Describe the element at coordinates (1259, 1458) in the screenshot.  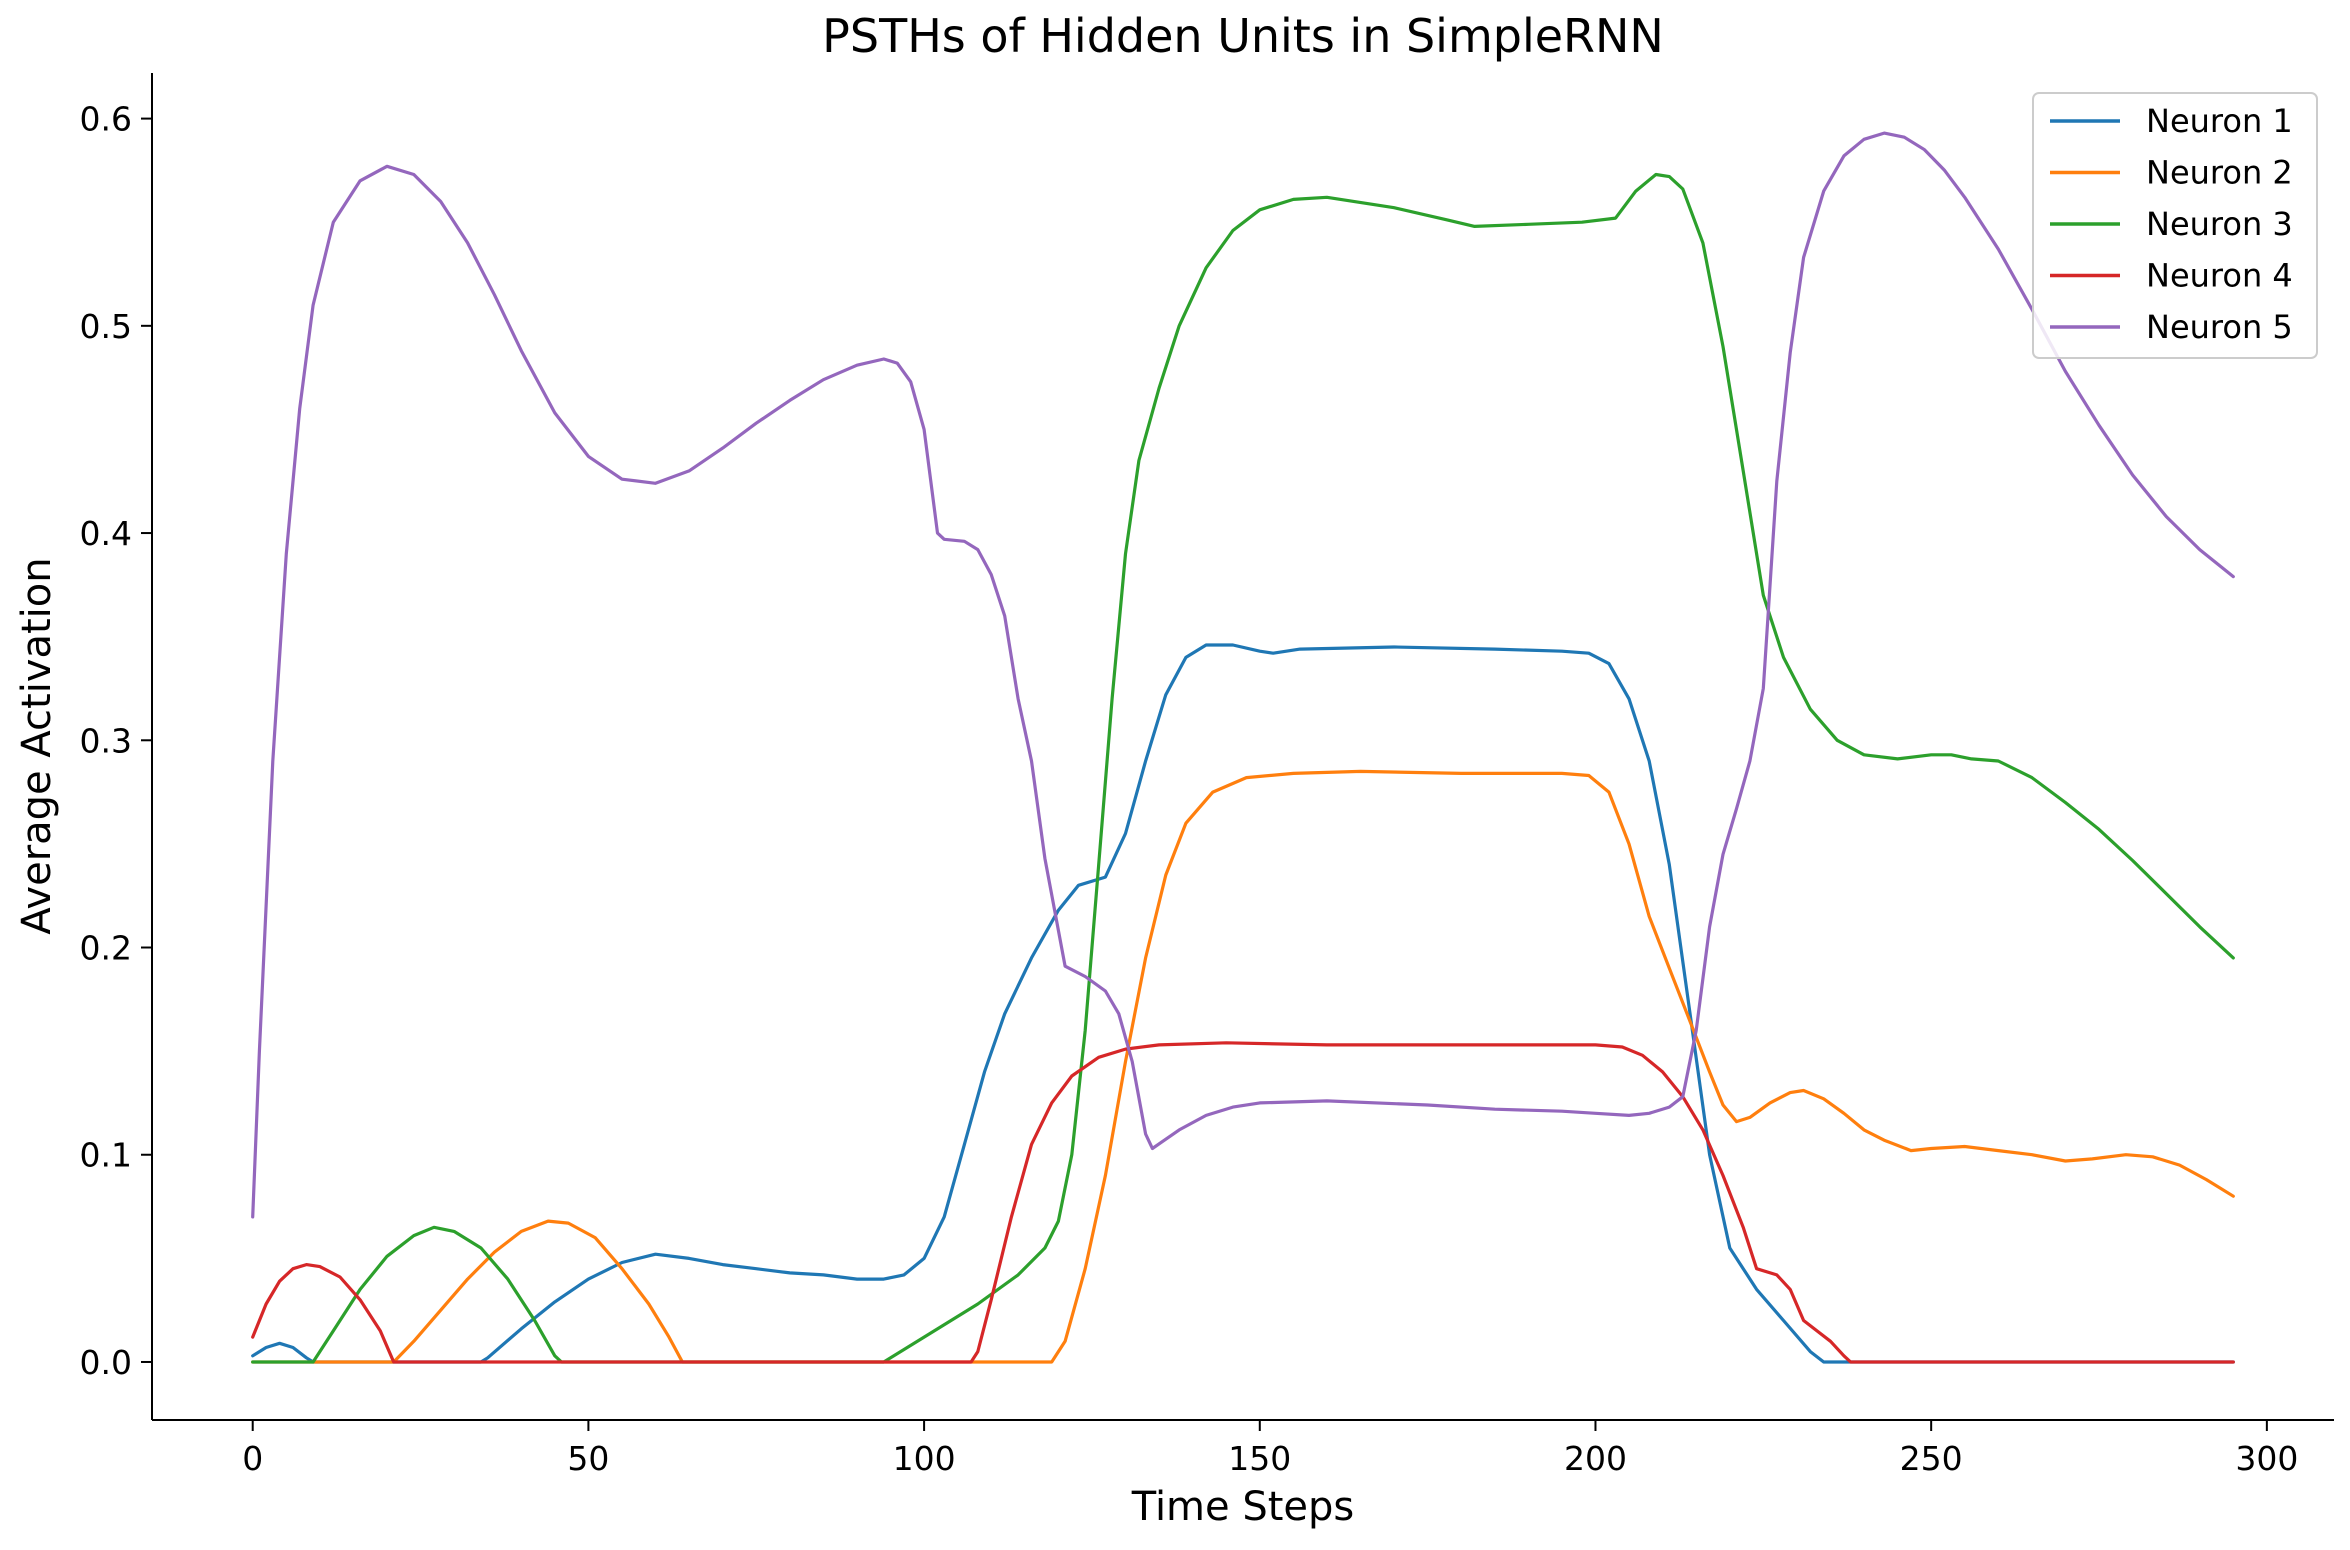
I see `x-tick-label: 150` at that location.